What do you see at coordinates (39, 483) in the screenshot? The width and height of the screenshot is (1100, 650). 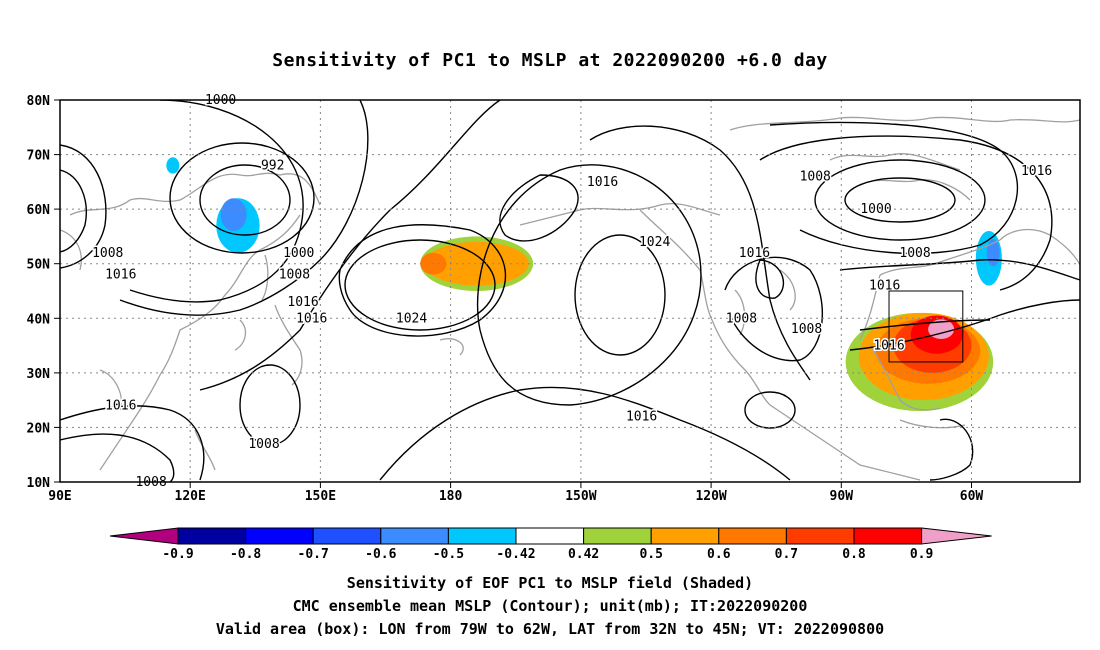 I see `lat-label: 10N` at bounding box center [39, 483].